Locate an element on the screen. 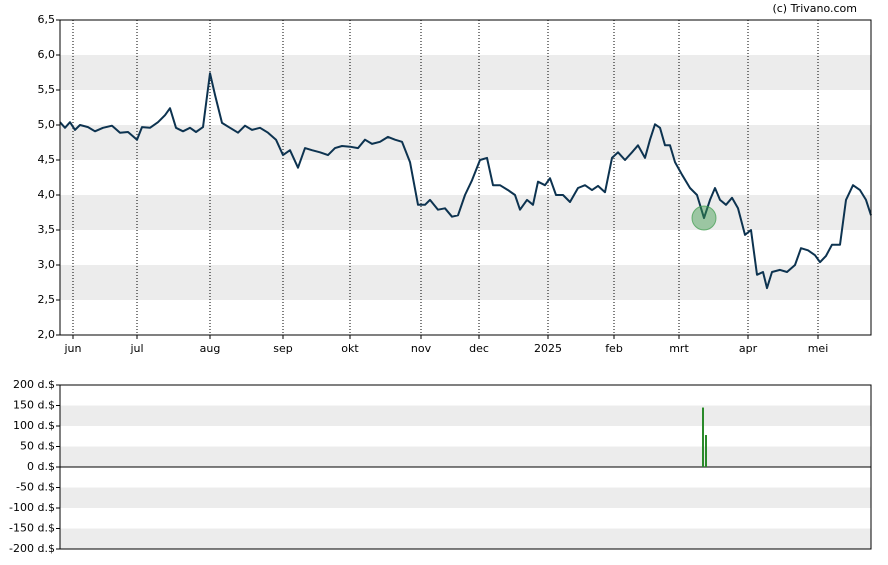 This screenshot has width=888, height=565. y-tick-label: 5,0 is located at coordinates (47, 124).